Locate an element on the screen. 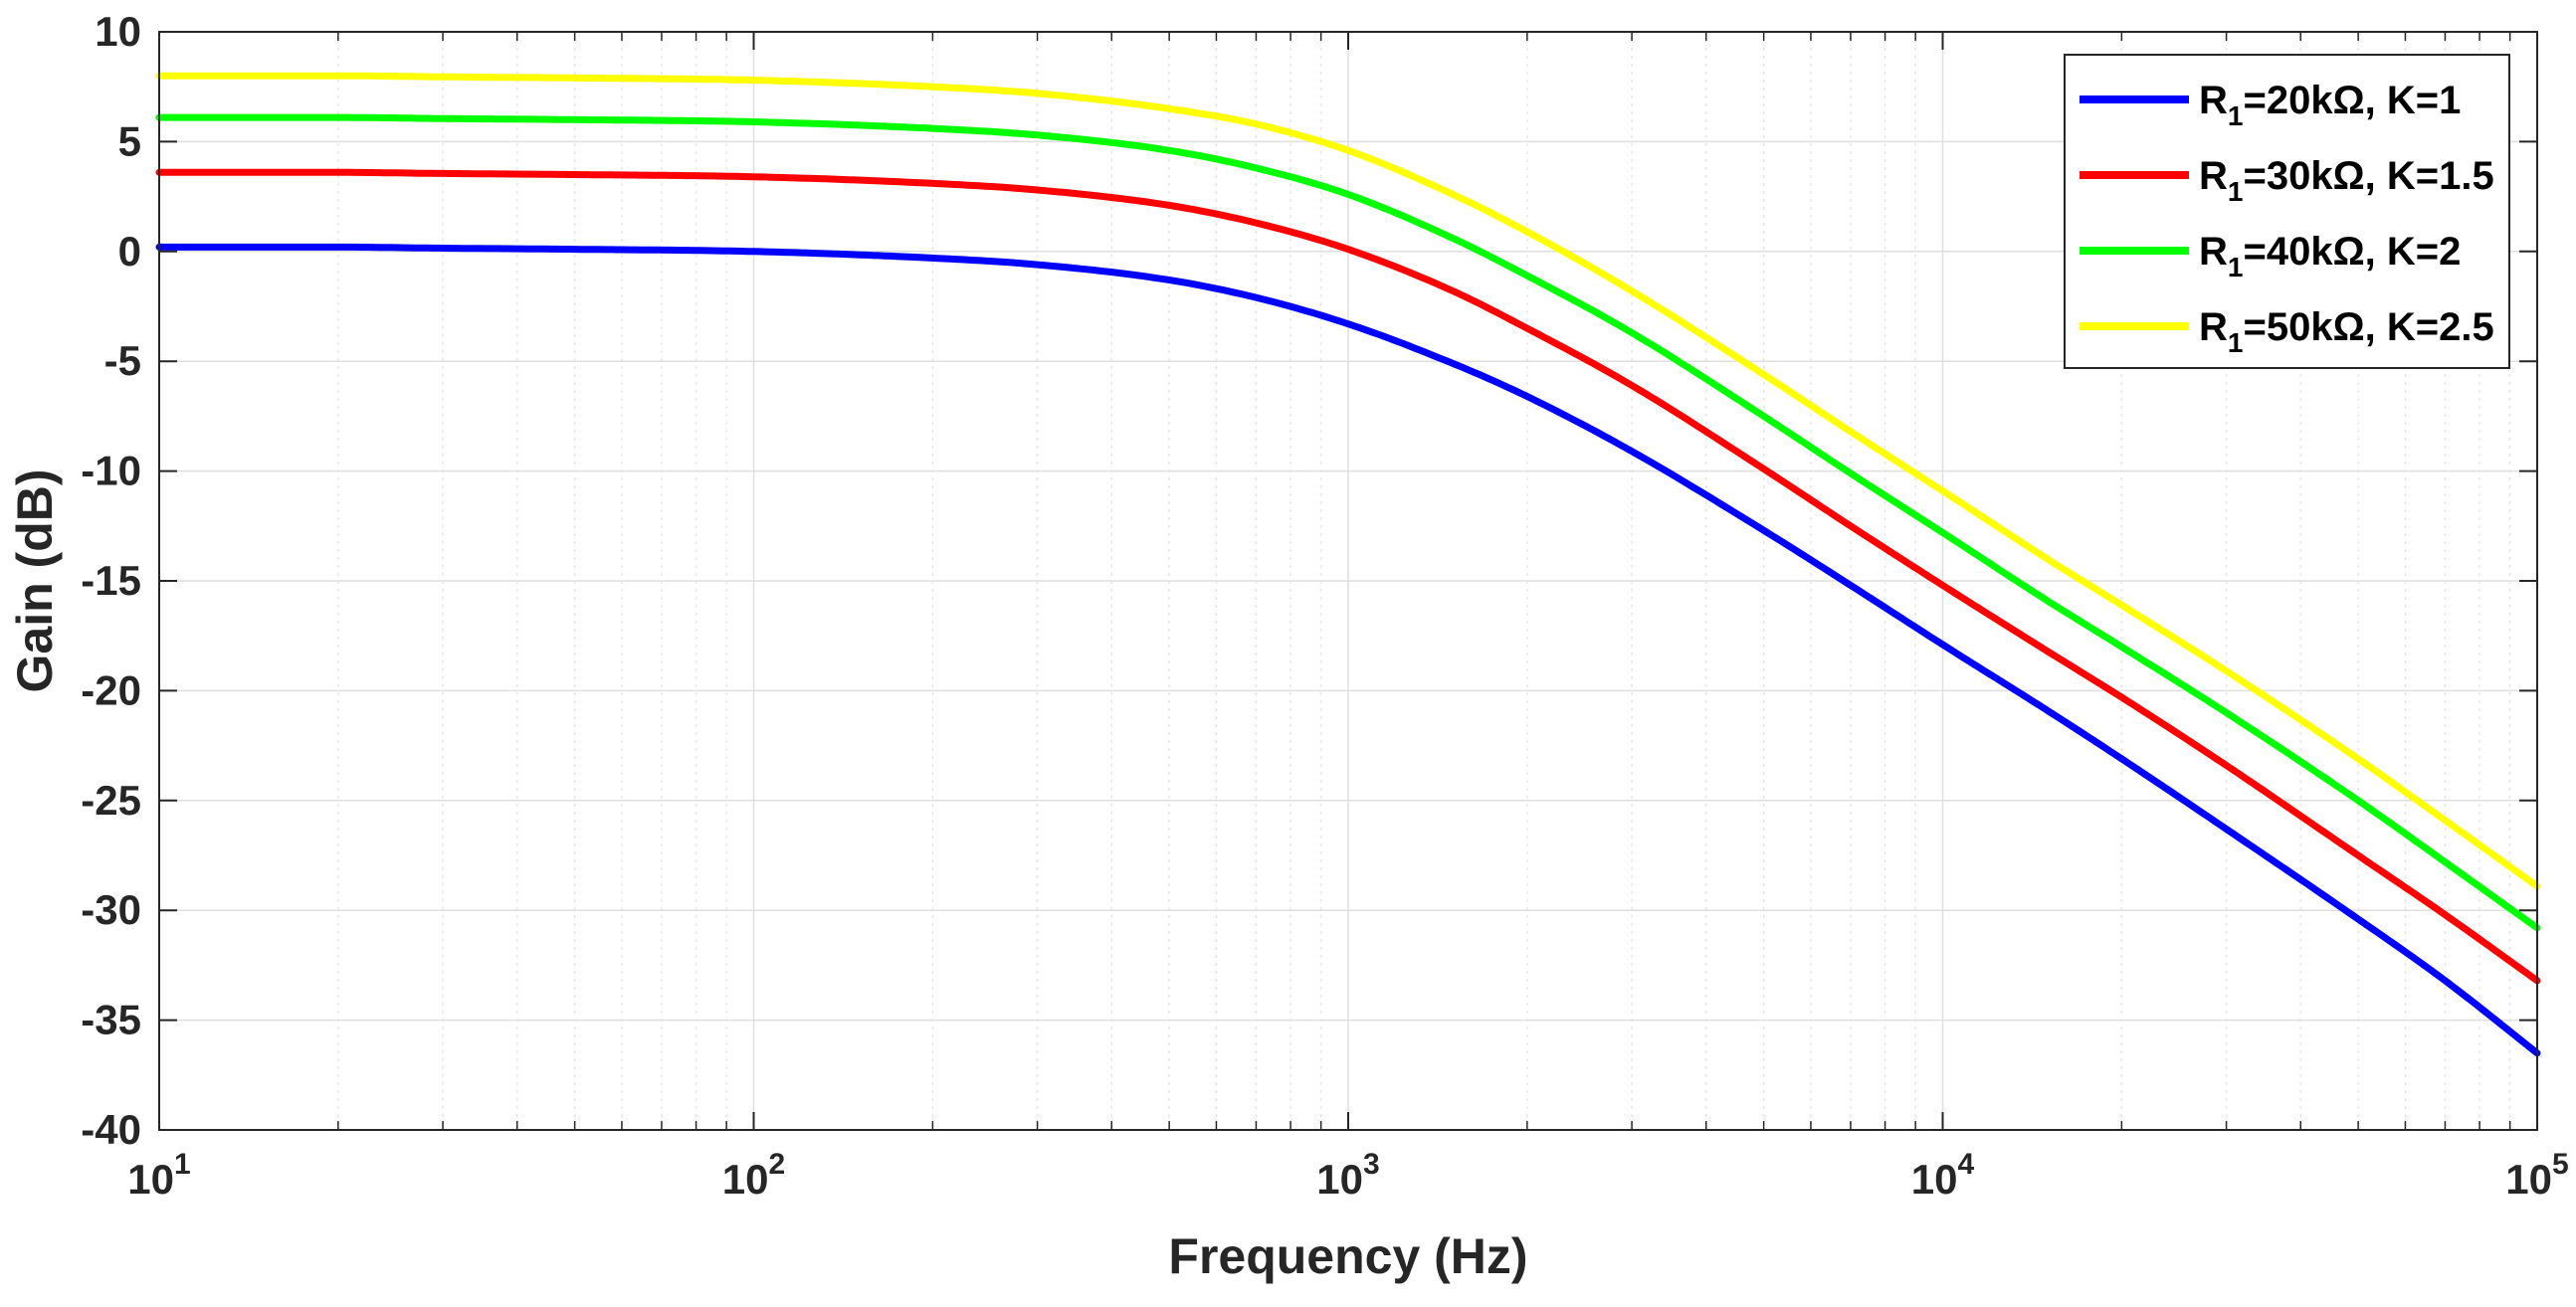 The height and width of the screenshot is (1307, 2576). x-tick-label: 10⁴ is located at coordinates (1943, 1175).